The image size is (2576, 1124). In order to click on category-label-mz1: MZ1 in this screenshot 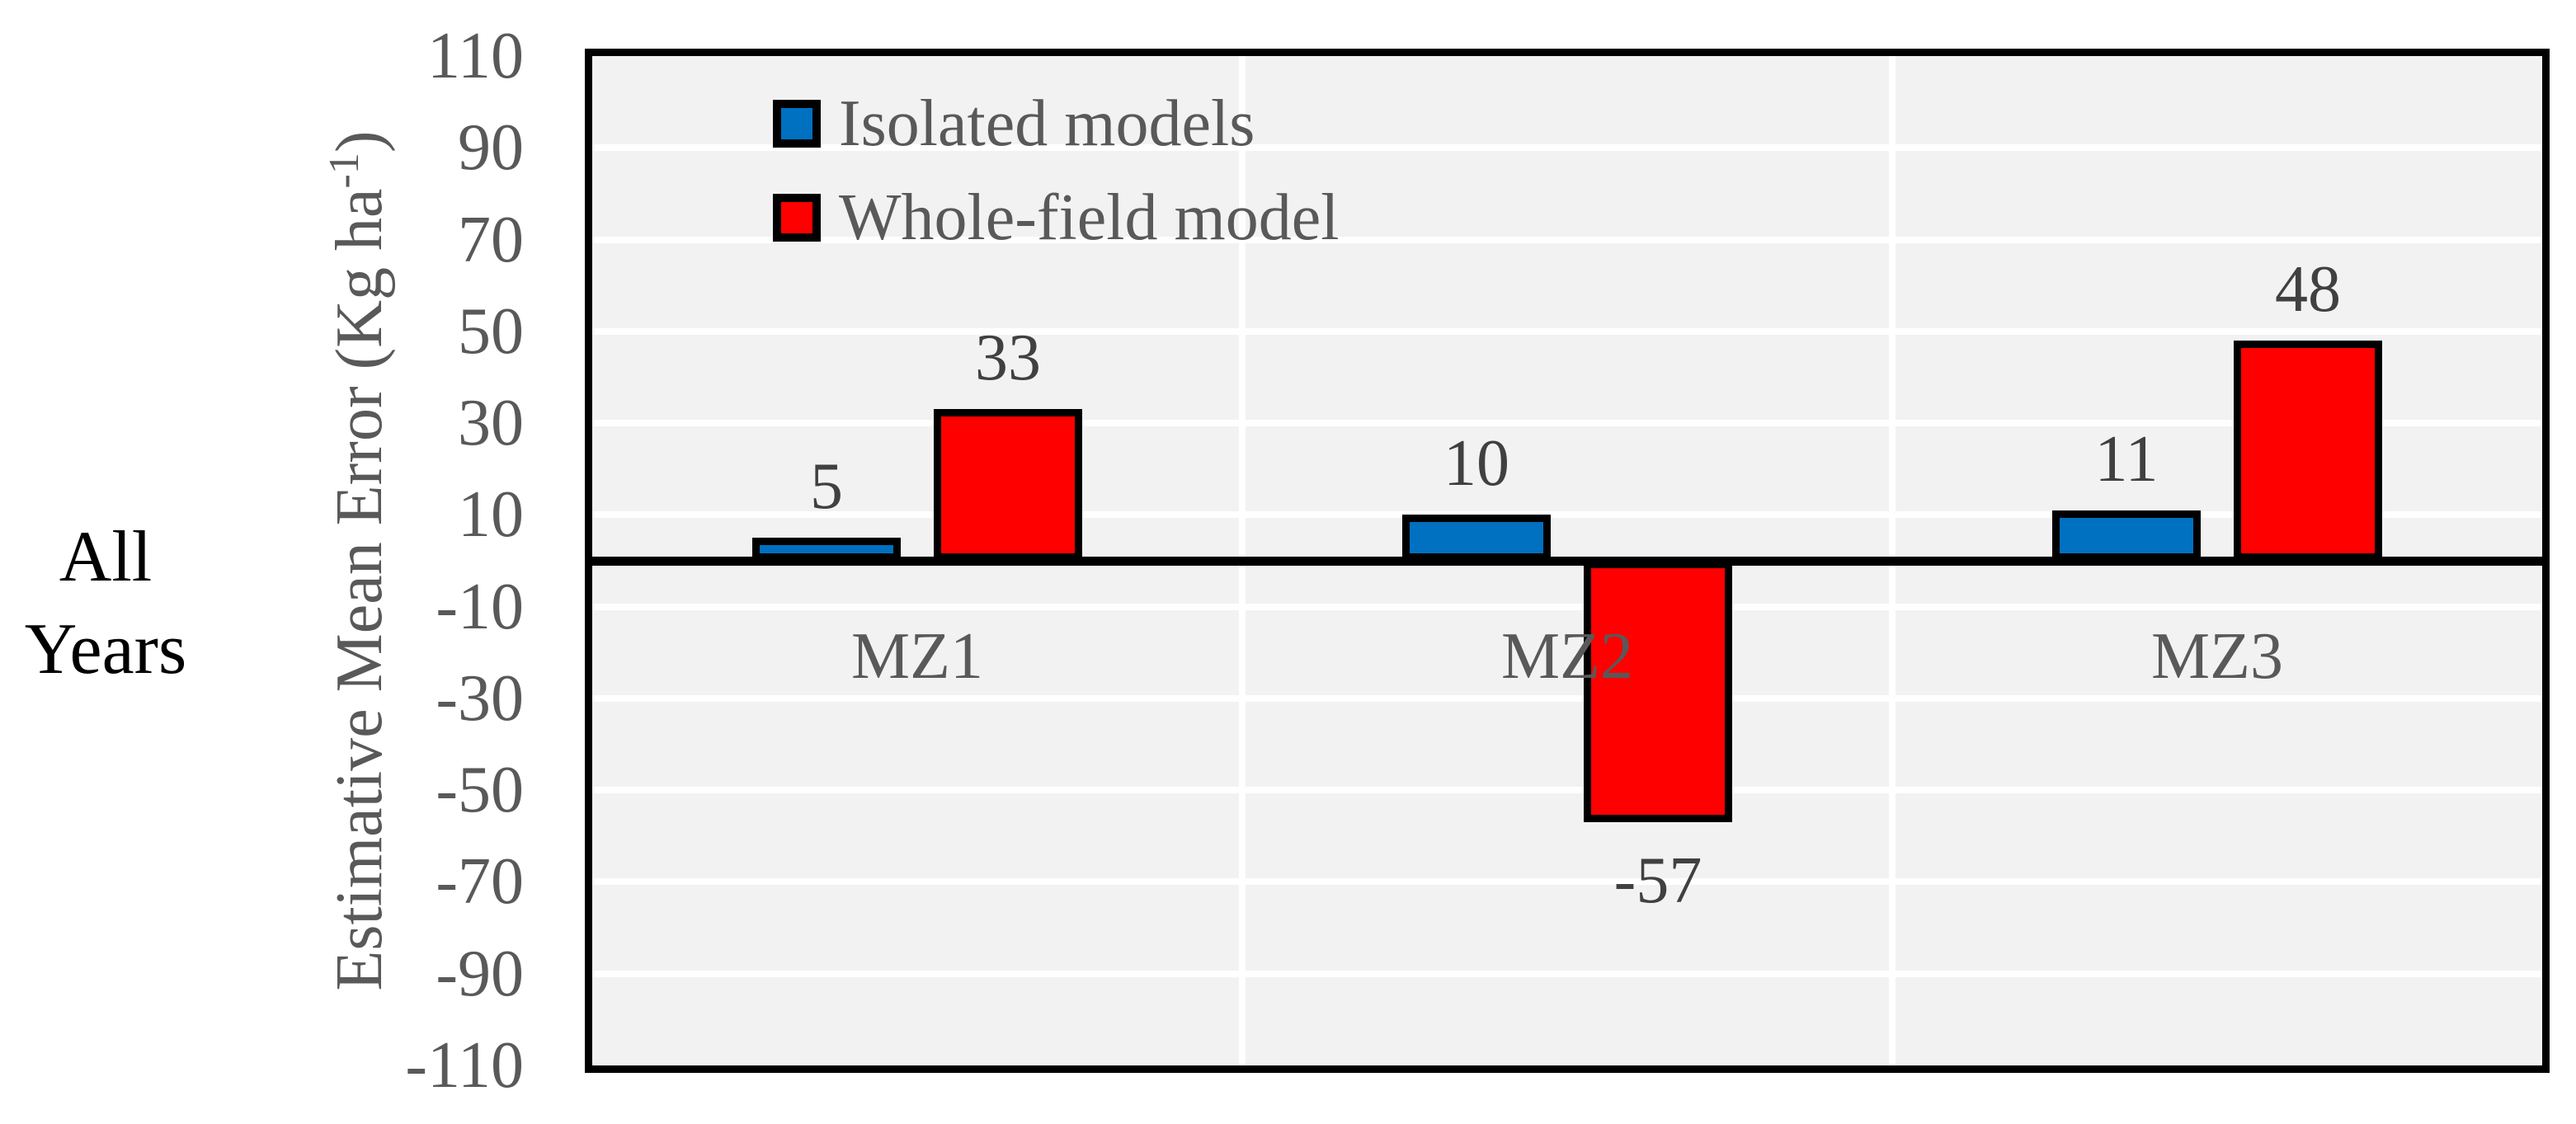, I will do `click(917, 656)`.